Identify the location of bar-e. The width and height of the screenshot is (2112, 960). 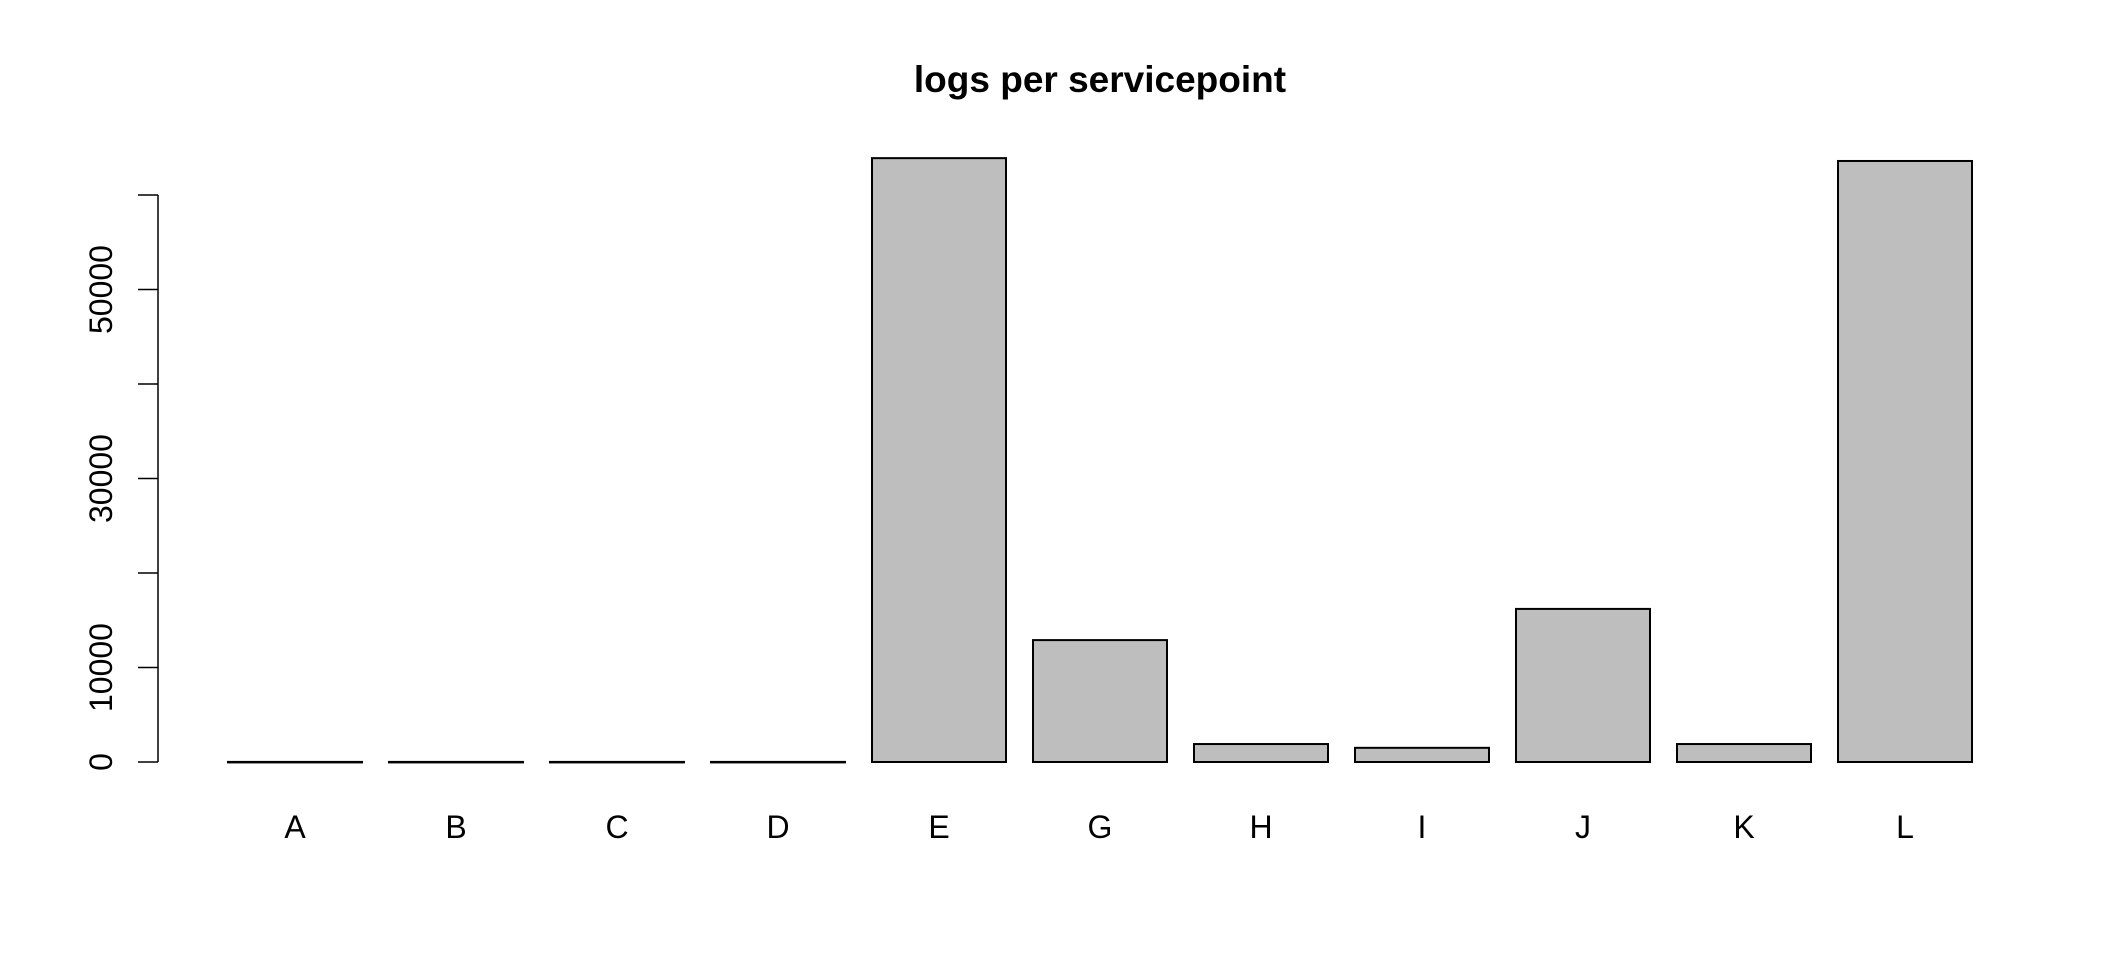
(939, 460).